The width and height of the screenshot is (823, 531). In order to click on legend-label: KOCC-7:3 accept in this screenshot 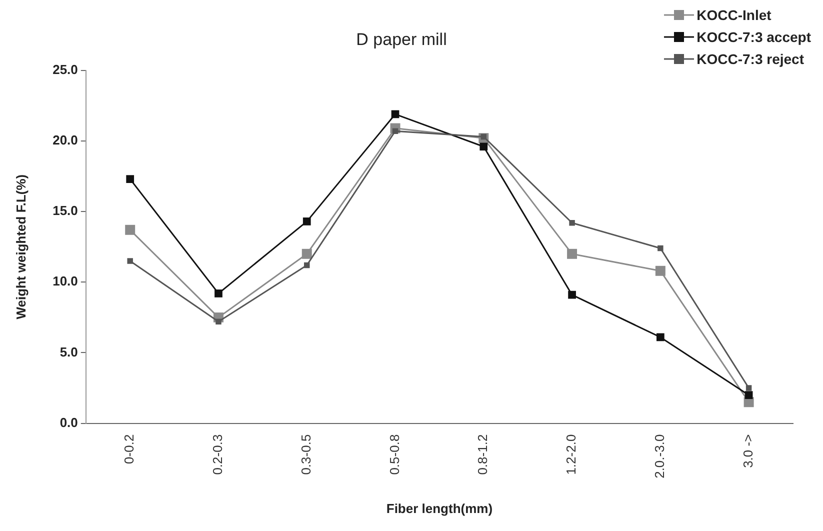, I will do `click(753, 37)`.